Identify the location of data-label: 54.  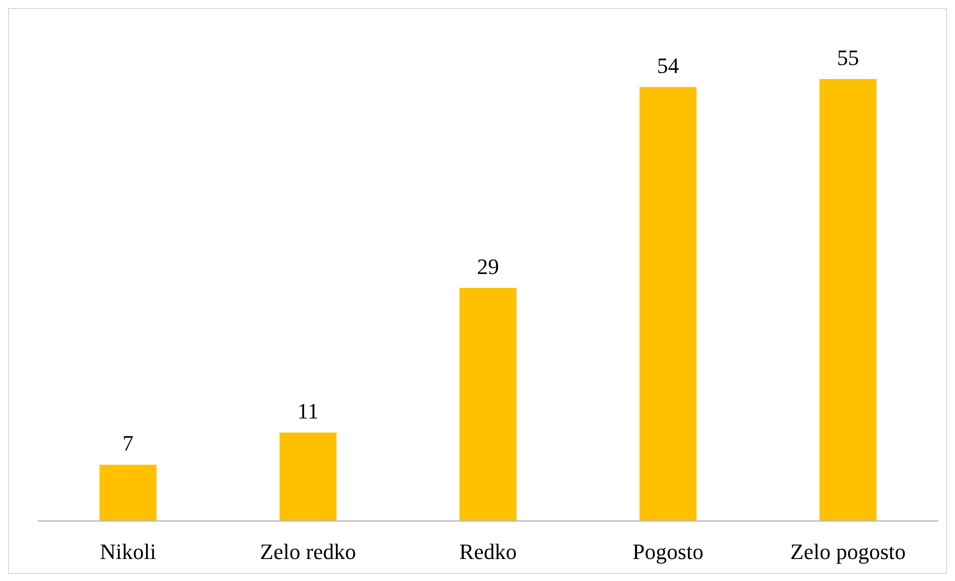
(668, 65).